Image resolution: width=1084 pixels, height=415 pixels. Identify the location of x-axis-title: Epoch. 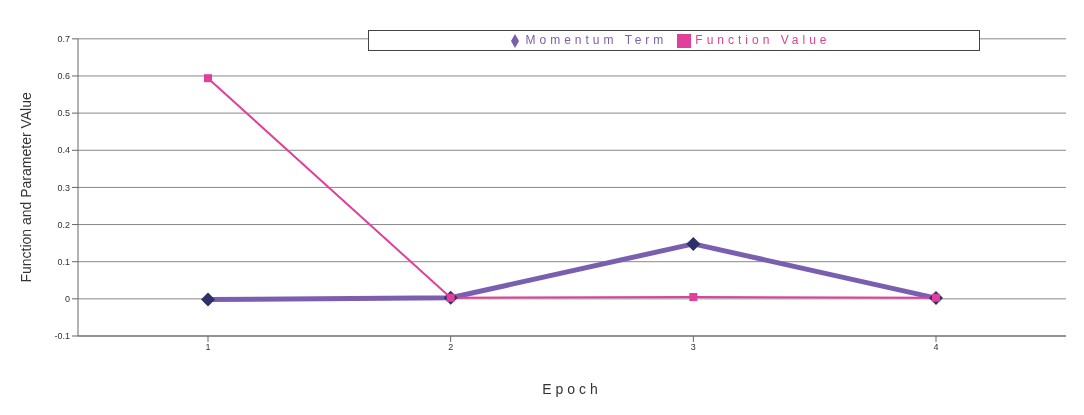
(572, 389).